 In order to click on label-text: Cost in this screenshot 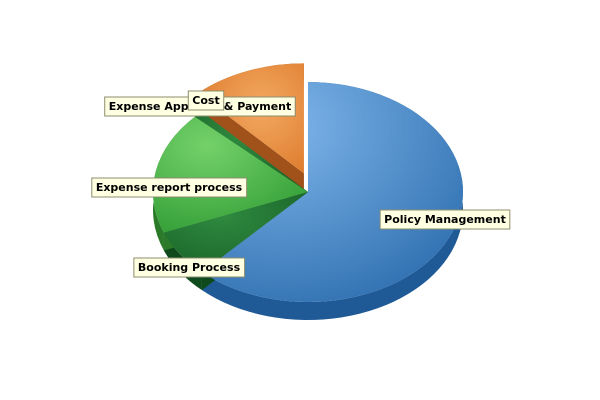, I will do `click(205, 100)`.